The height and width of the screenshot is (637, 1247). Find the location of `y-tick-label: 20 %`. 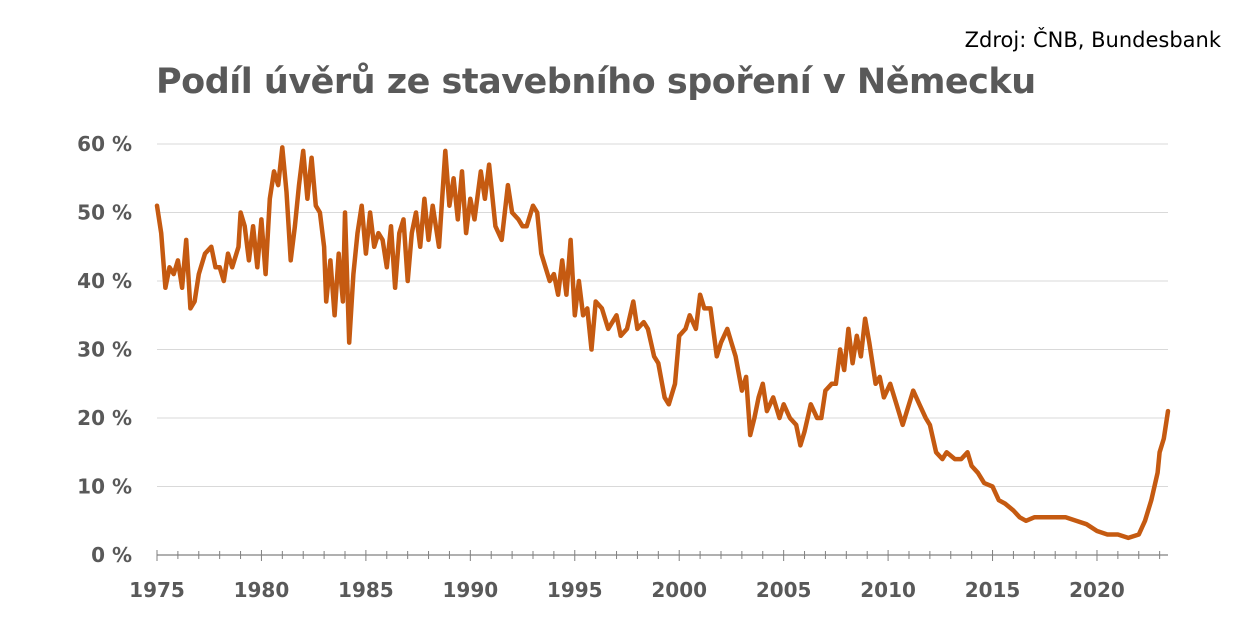

y-tick-label: 20 % is located at coordinates (104, 418).